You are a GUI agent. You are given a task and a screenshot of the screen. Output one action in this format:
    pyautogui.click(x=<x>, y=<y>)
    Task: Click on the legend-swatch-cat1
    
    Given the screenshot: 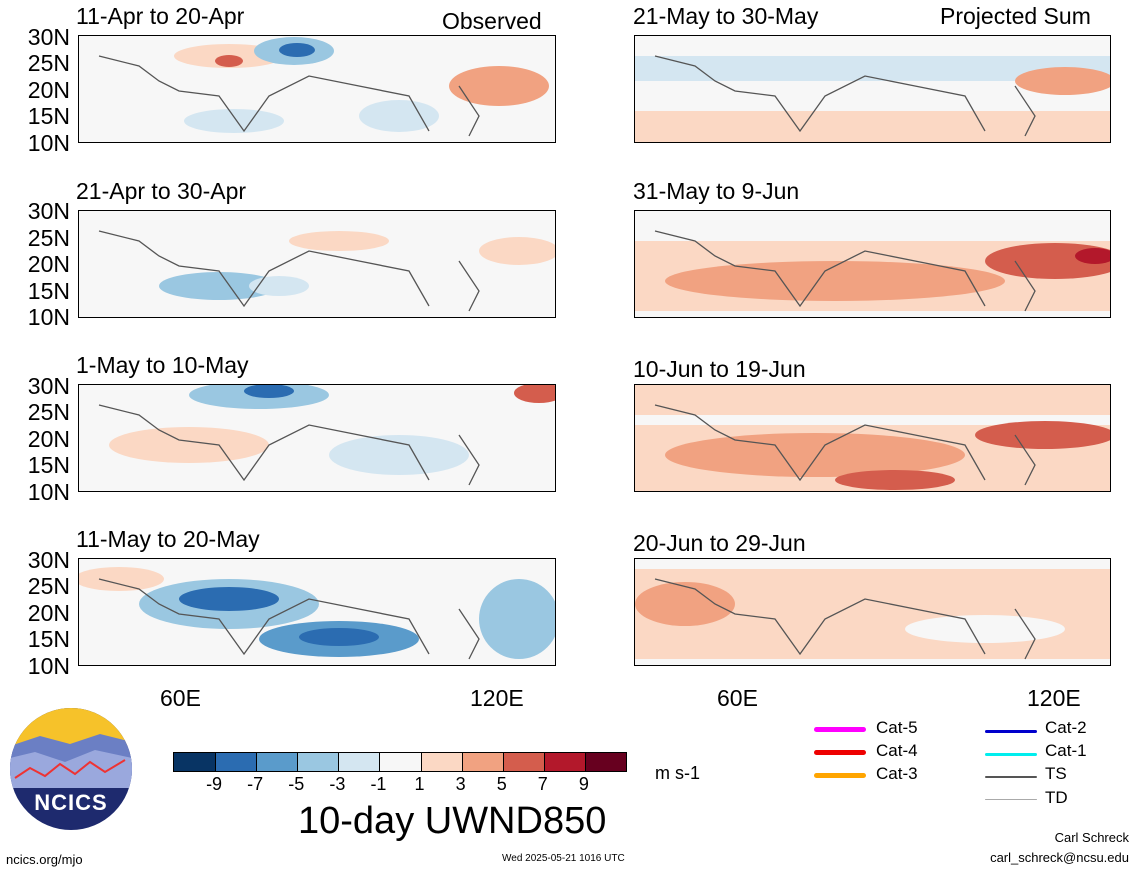 What is the action you would take?
    pyautogui.click(x=1011, y=754)
    